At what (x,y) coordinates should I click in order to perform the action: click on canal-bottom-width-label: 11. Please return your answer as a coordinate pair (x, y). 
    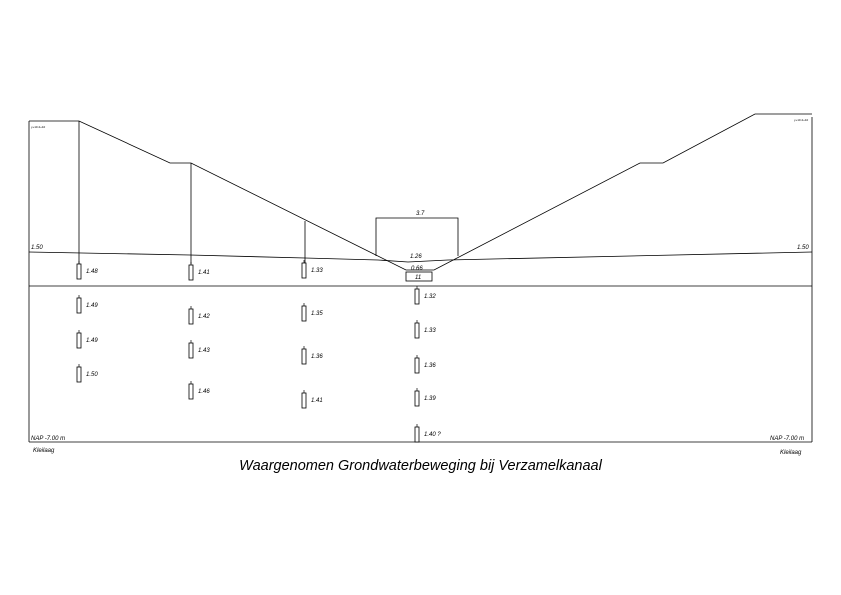
    Looking at the image, I should click on (418, 278).